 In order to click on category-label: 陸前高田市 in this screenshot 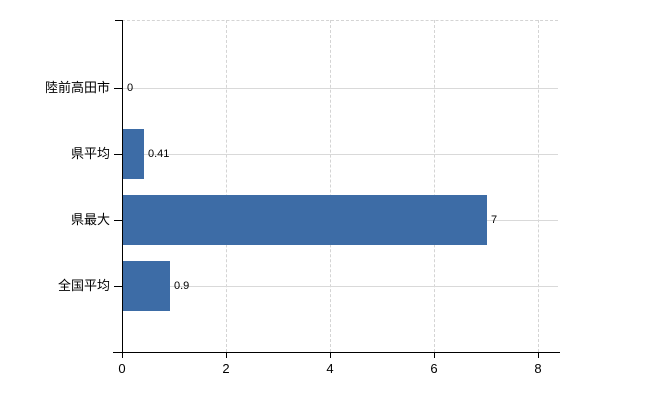, I will do `click(77, 87)`.